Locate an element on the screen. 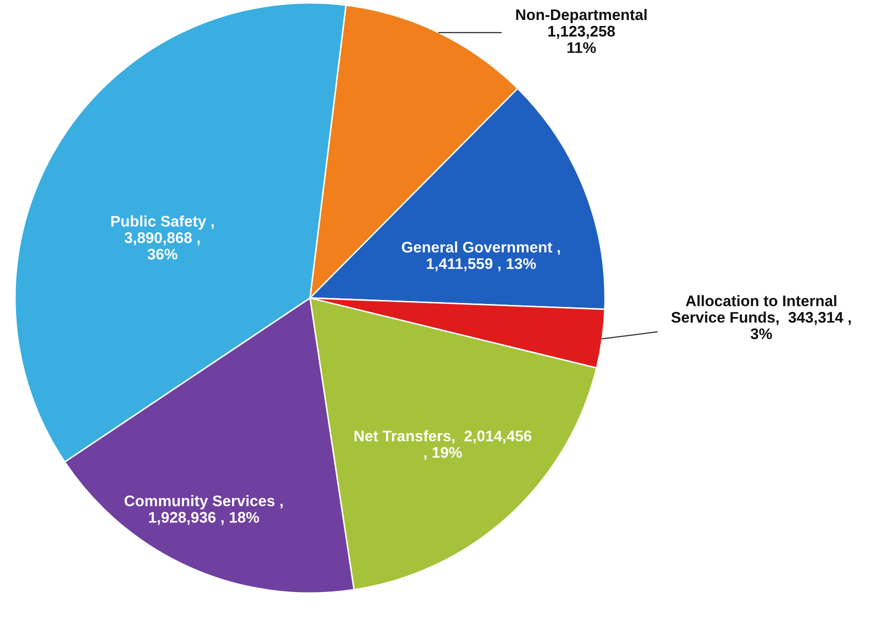 The image size is (878, 628). slice-label: Net Transfers, 2,014,456 , 19% is located at coordinates (443, 445).